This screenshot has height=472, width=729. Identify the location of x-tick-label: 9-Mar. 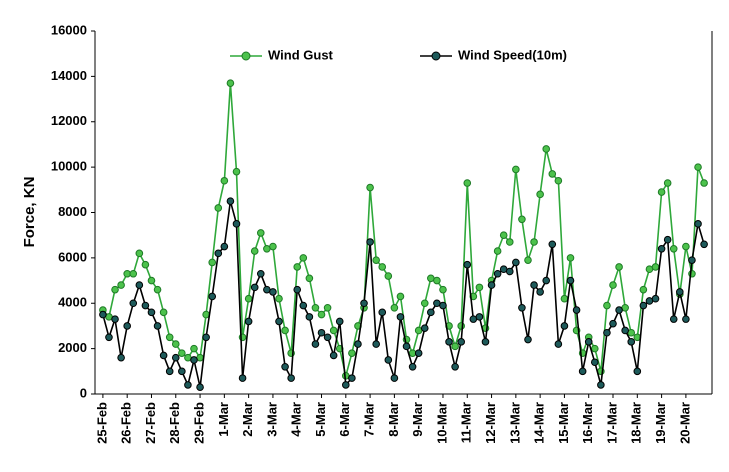
(417, 419).